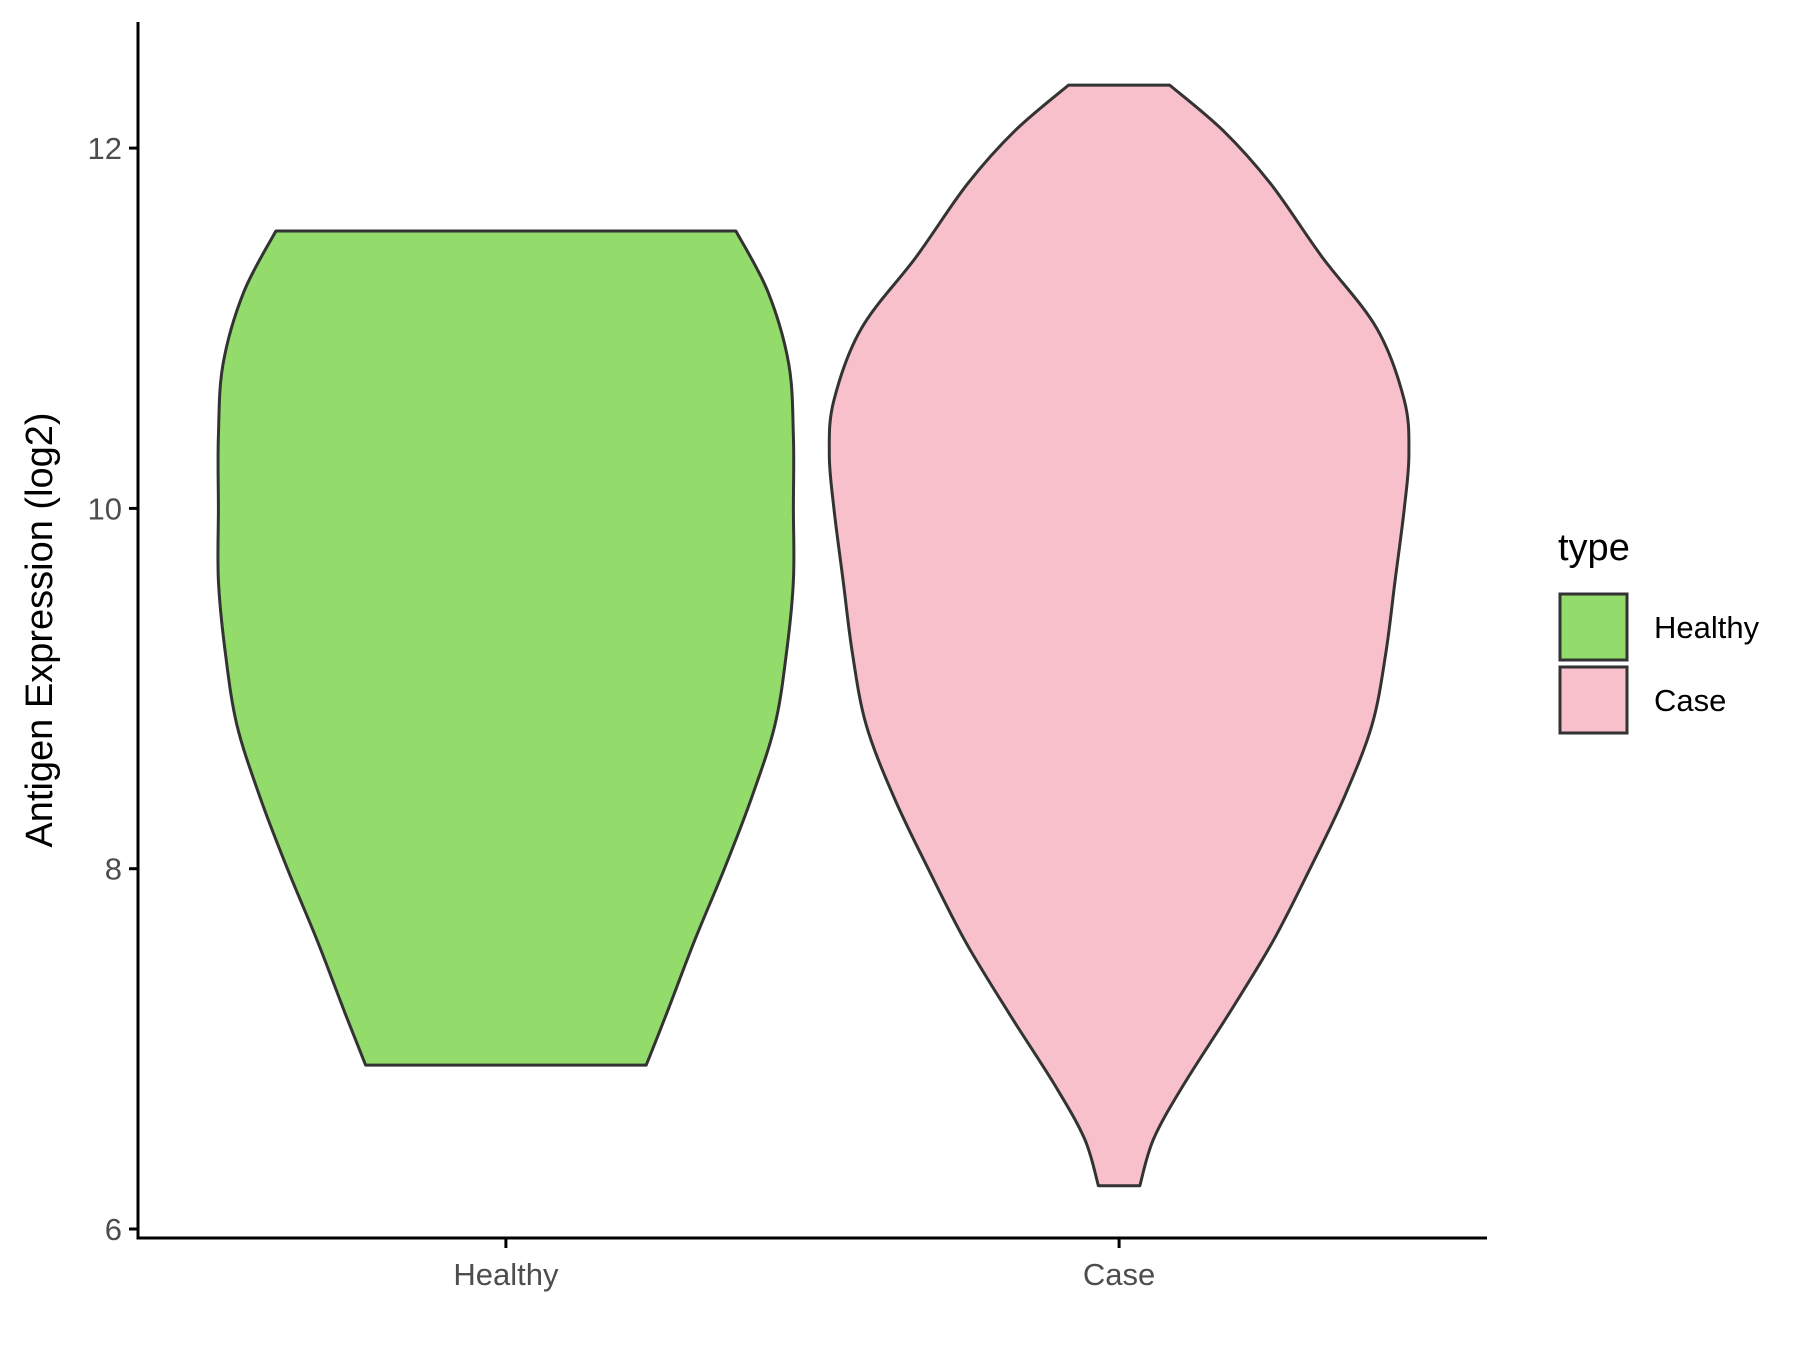  I want to click on x-ticks: Healthy Case, so click(804, 1265).